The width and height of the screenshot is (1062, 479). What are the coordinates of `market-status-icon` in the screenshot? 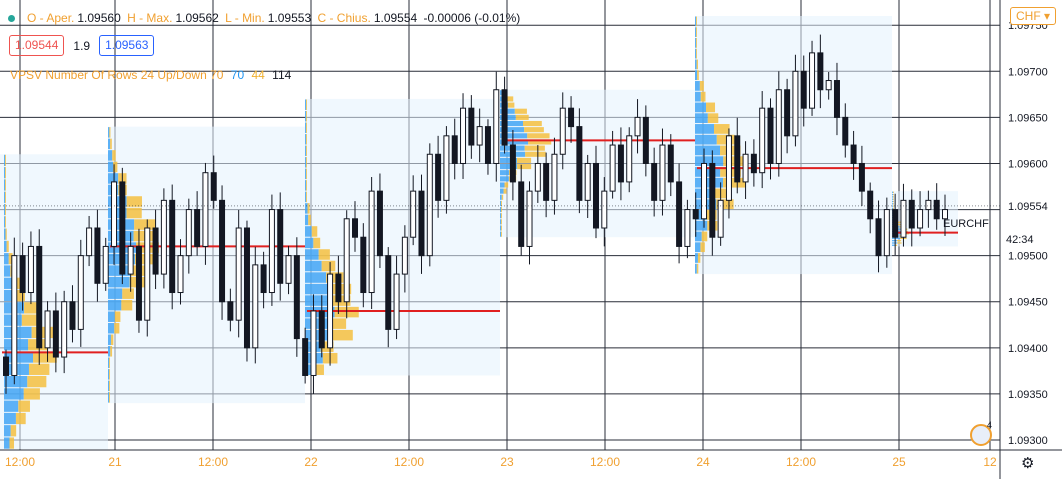 It's located at (11, 18).